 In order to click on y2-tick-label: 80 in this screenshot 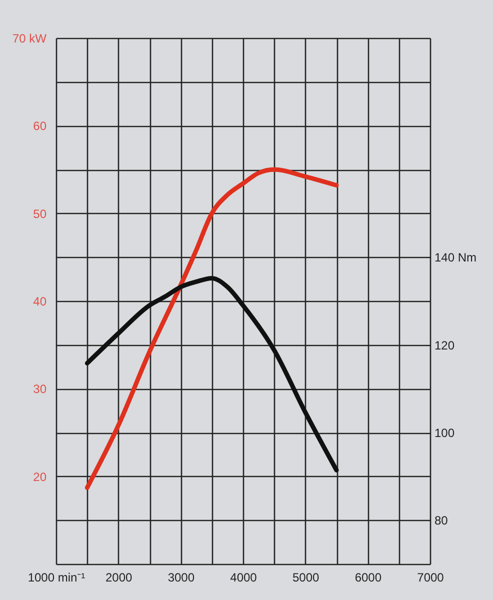, I will do `click(441, 521)`.